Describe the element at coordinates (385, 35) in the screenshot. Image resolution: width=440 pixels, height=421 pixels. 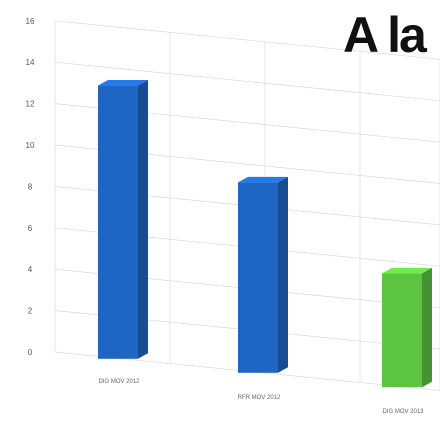
I see `headline-text: A la` at that location.